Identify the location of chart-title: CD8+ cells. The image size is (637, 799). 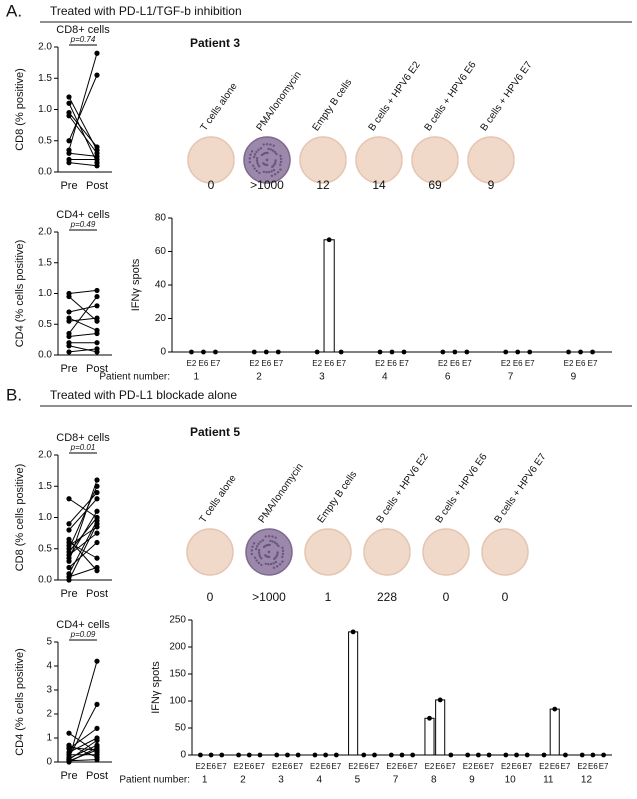
(83, 438).